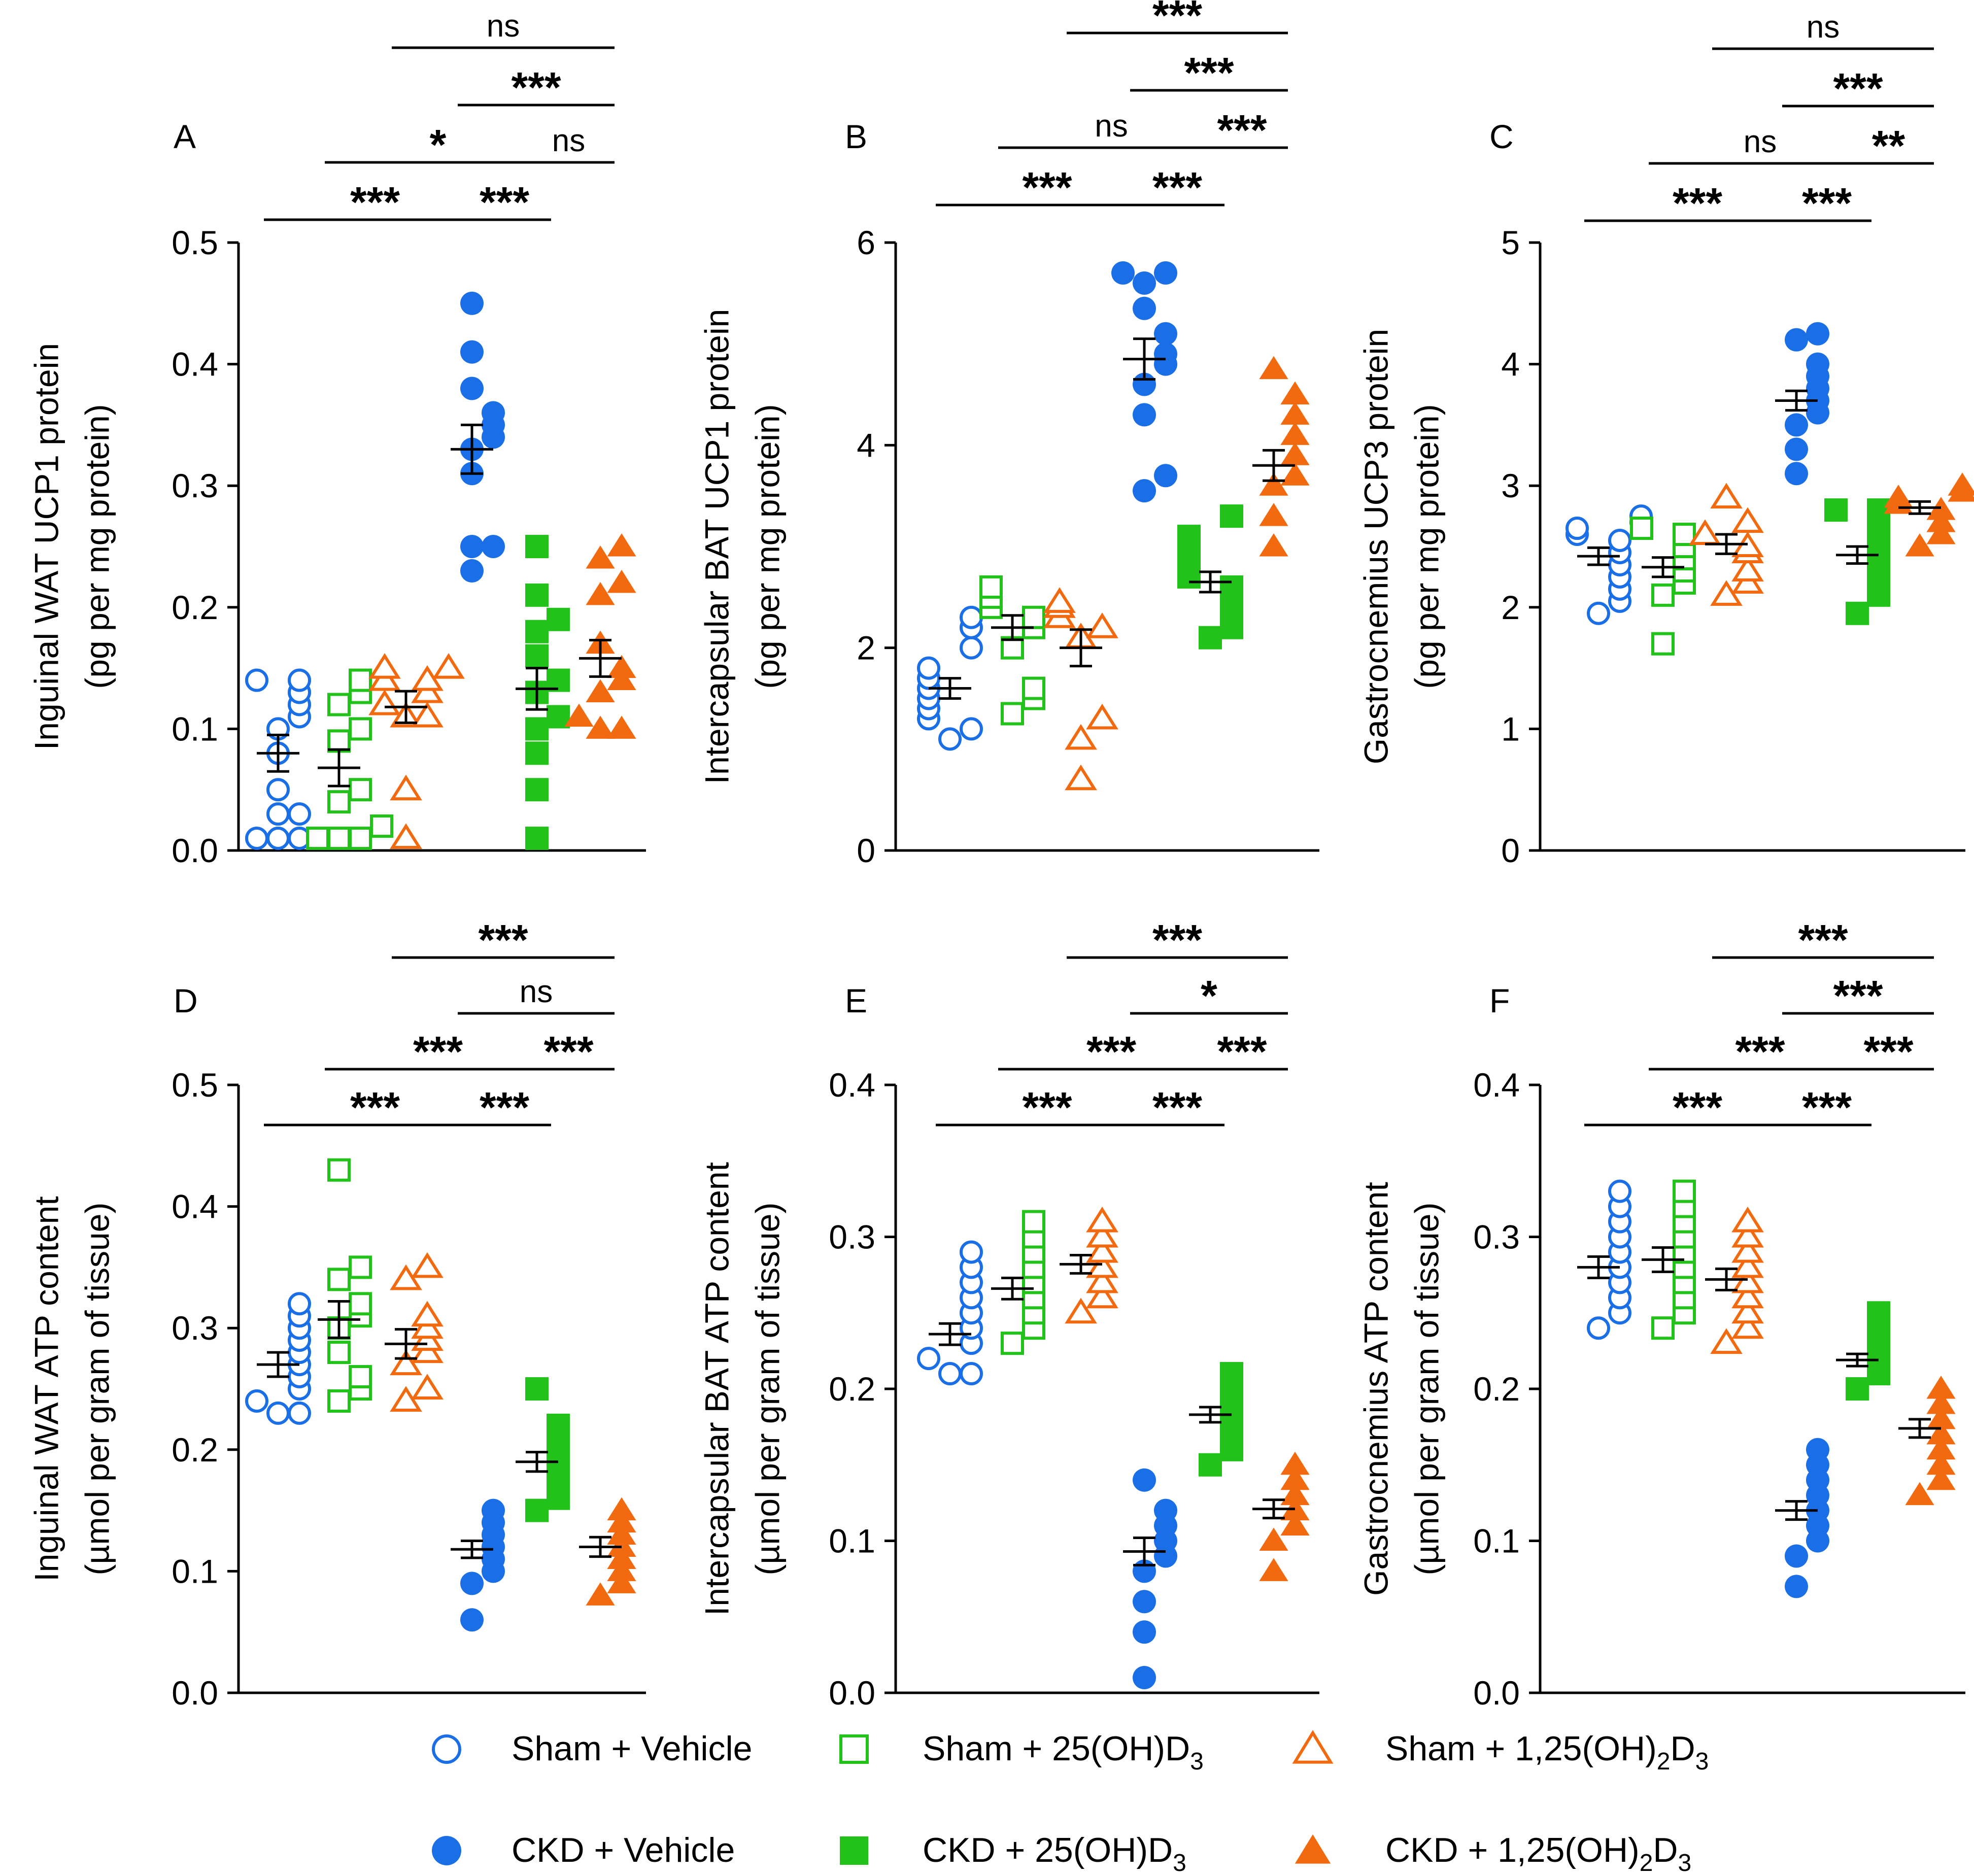  I want to click on y-tick-label: 0, so click(866, 850).